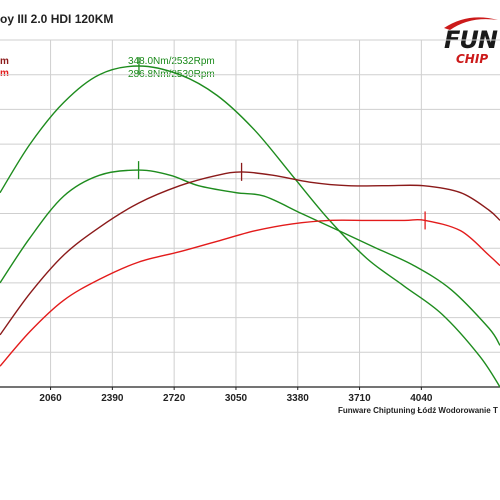  Describe the element at coordinates (4, 73) in the screenshot. I see `legend-stub-power-stock: m` at that location.